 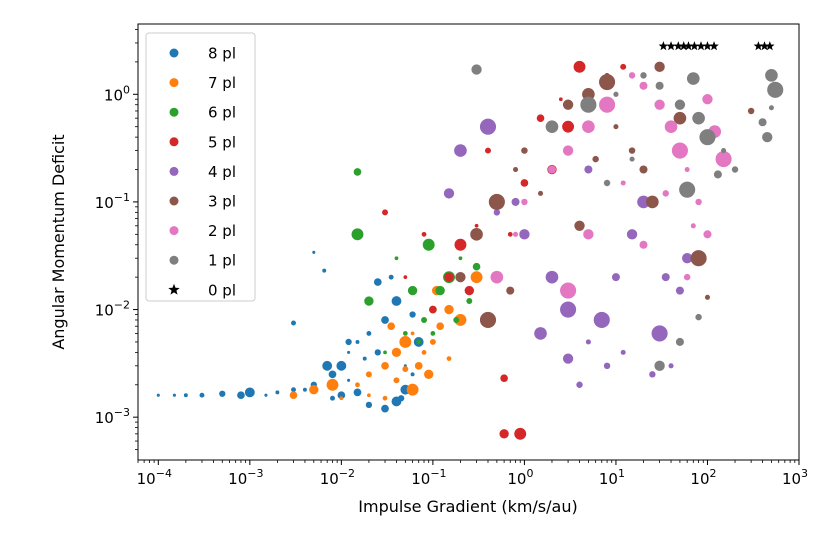 I want to click on x-tick-label: 10⁻², so click(x=337, y=477).